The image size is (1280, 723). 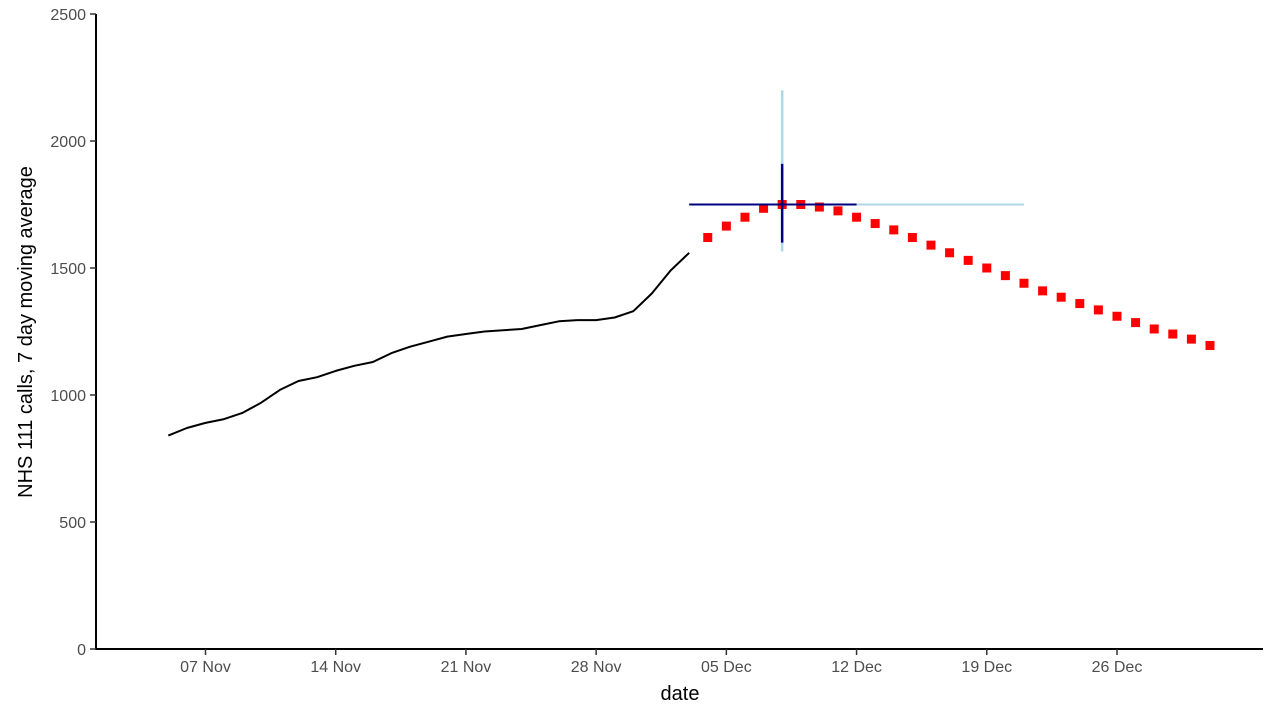 What do you see at coordinates (68, 142) in the screenshot?
I see `y-tick-label: 2000` at bounding box center [68, 142].